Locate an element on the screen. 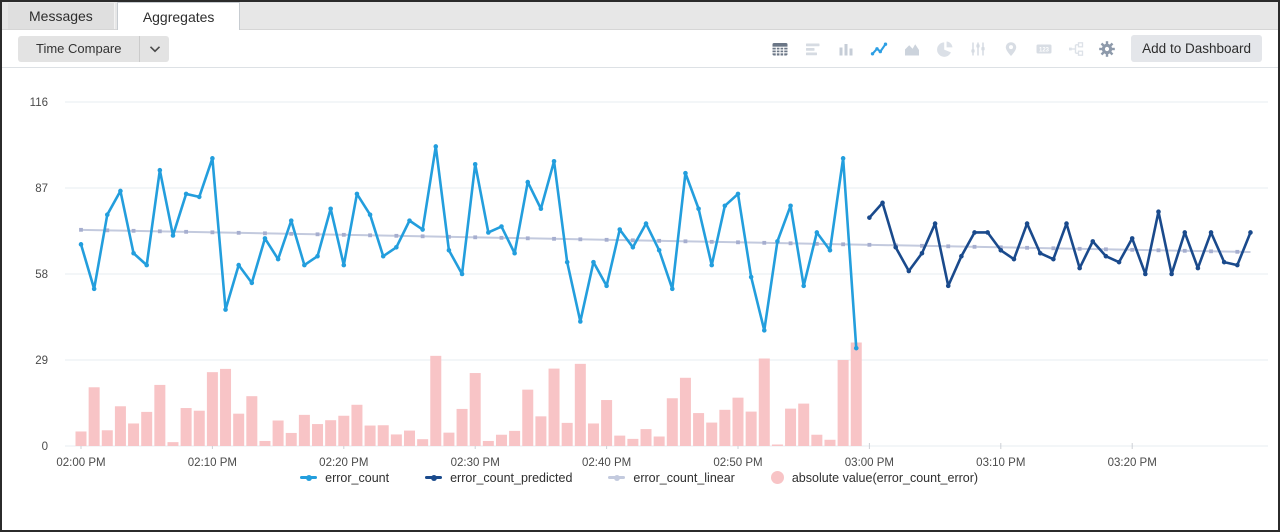 This screenshot has height=532, width=1280. legend-item-2: error_count_predicted is located at coordinates (498, 478).